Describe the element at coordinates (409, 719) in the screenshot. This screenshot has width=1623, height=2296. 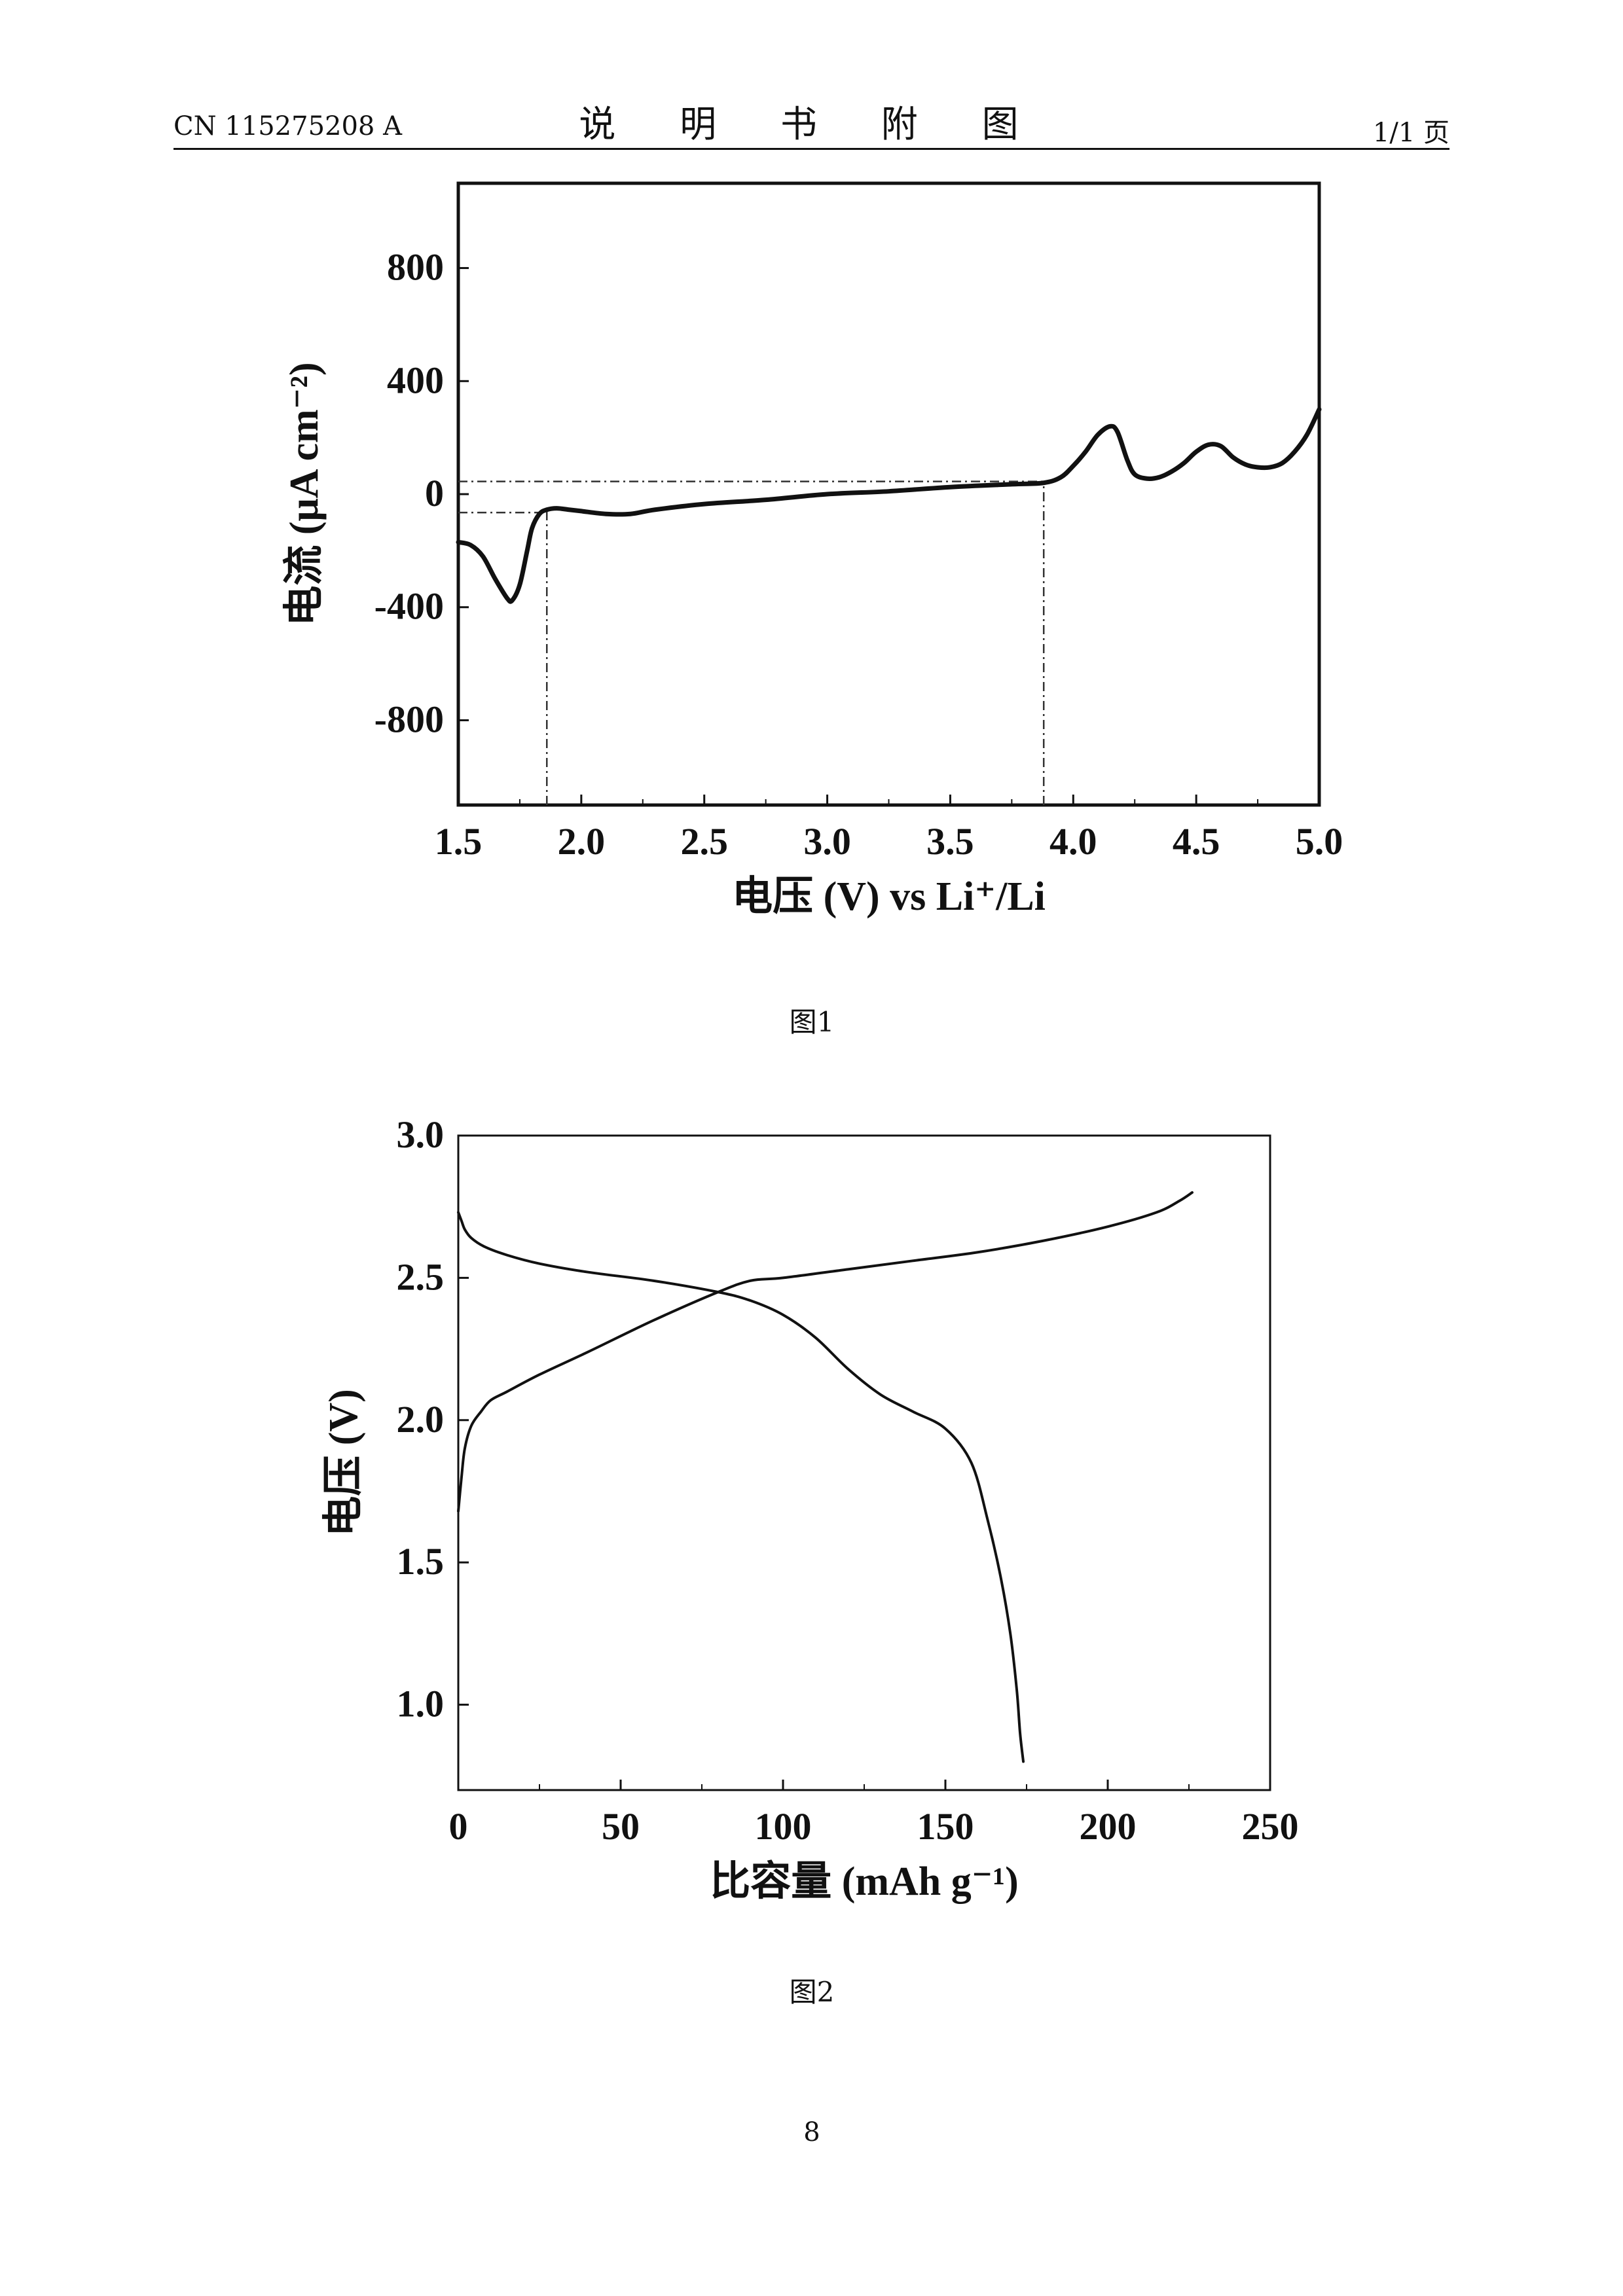
I see `y-tick-label: -800` at that location.